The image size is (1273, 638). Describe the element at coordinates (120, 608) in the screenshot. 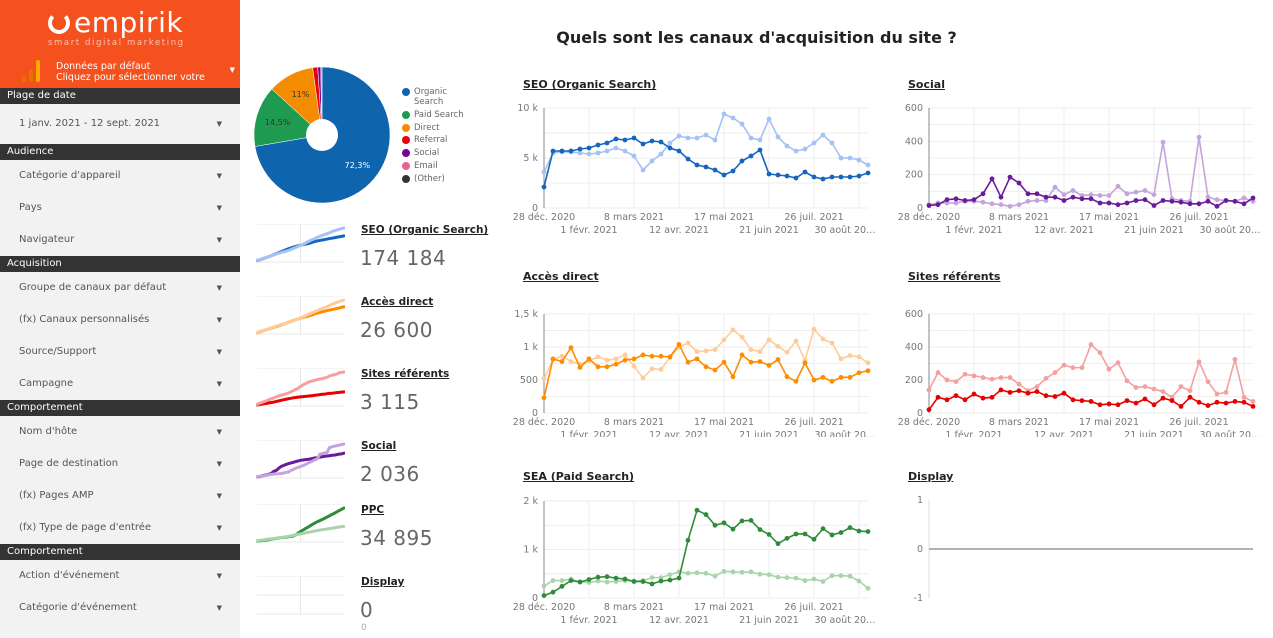

I see `filter-dropdown: Catégorie d'événement ▼` at that location.